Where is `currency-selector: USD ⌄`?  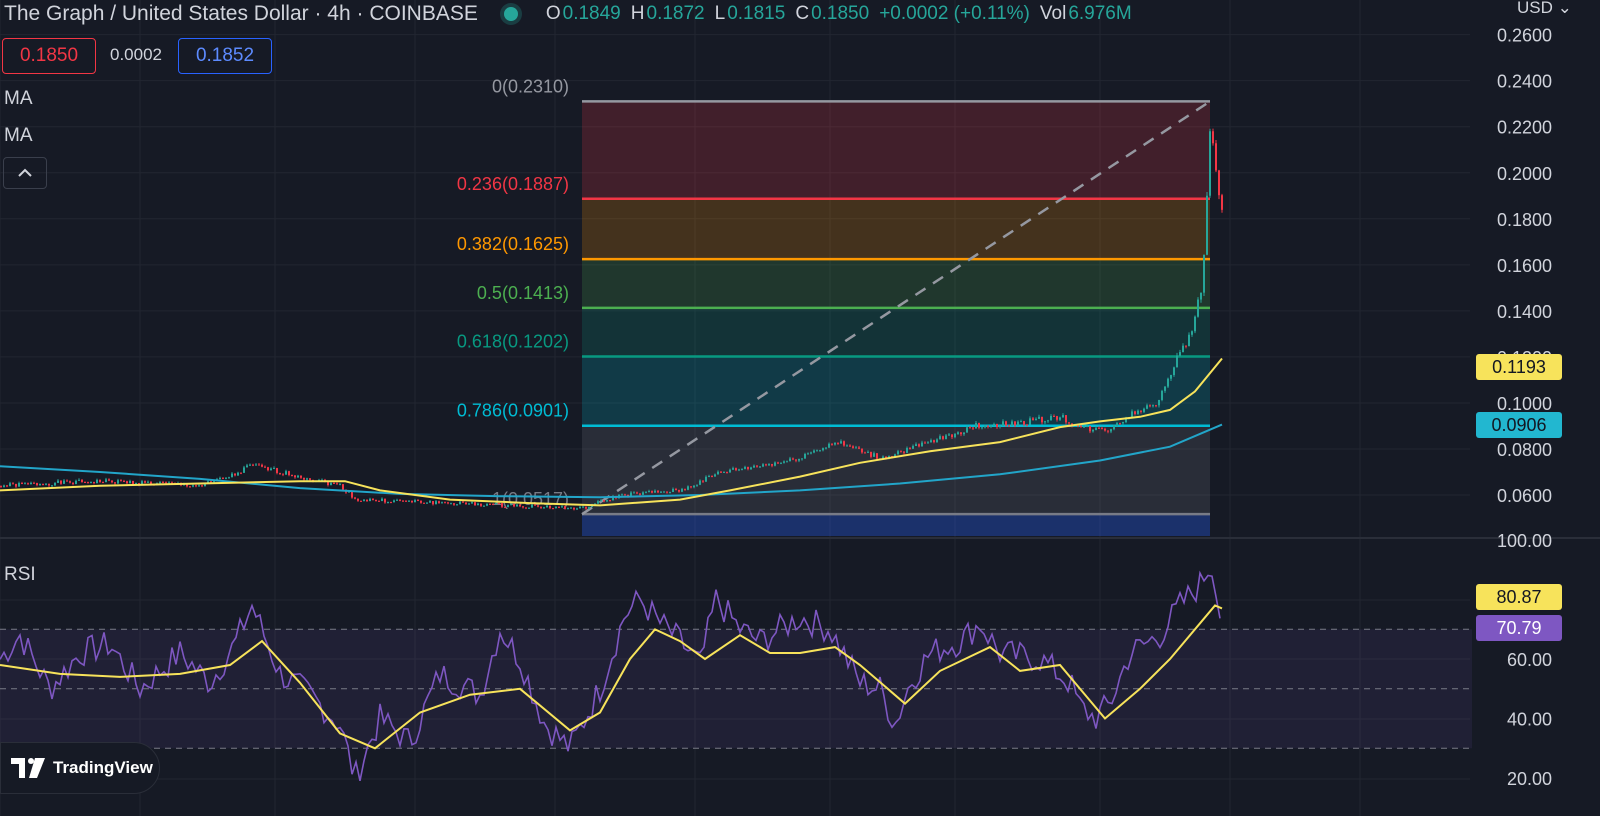 currency-selector: USD ⌄ is located at coordinates (1544, 9).